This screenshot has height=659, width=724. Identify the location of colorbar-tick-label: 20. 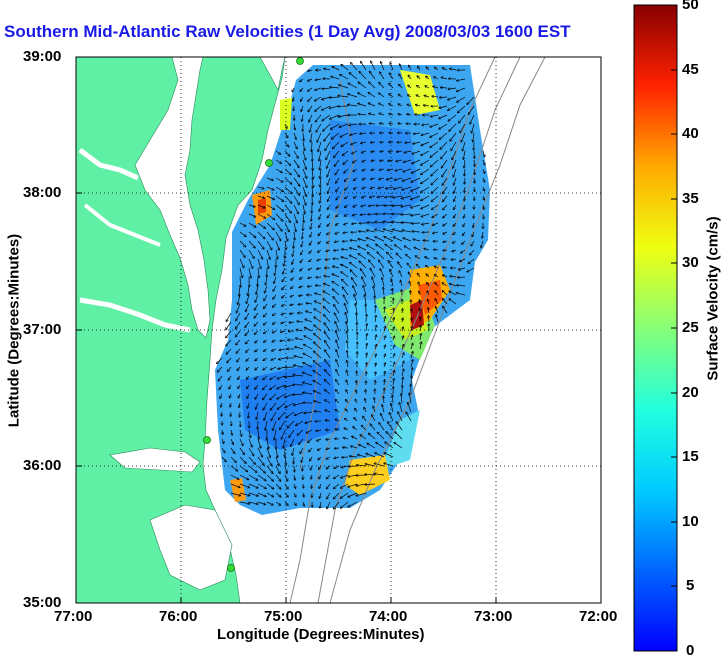
(690, 392).